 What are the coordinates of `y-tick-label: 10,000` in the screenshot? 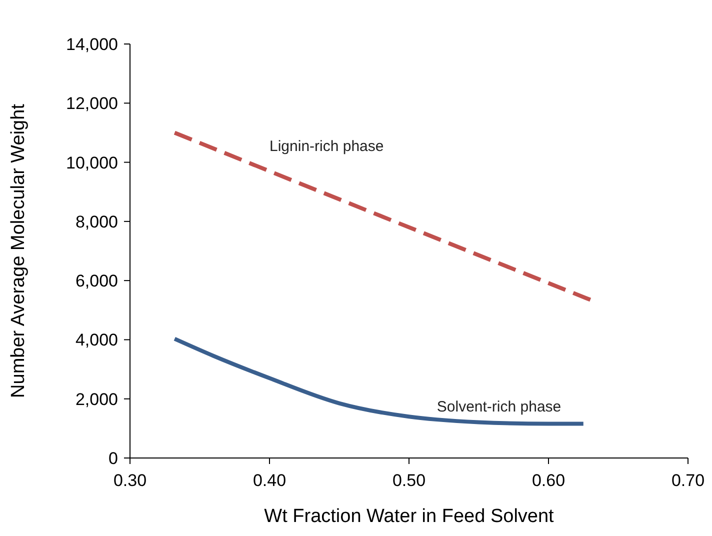 It's located at (92, 162).